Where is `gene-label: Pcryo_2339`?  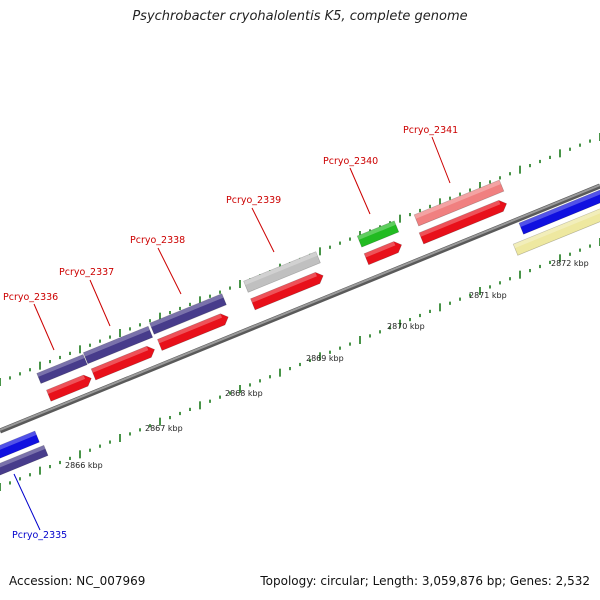 gene-label: Pcryo_2339 is located at coordinates (253, 200).